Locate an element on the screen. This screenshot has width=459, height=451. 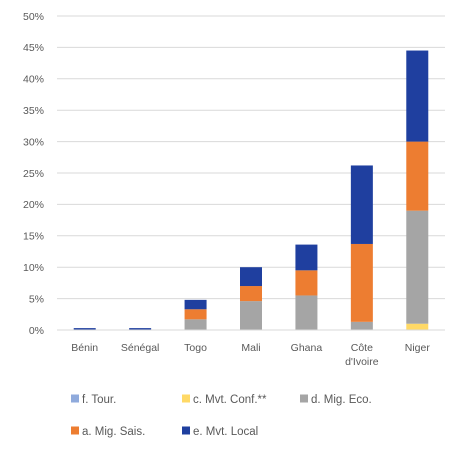
x-tick-label: Bénin is located at coordinates (84, 348).